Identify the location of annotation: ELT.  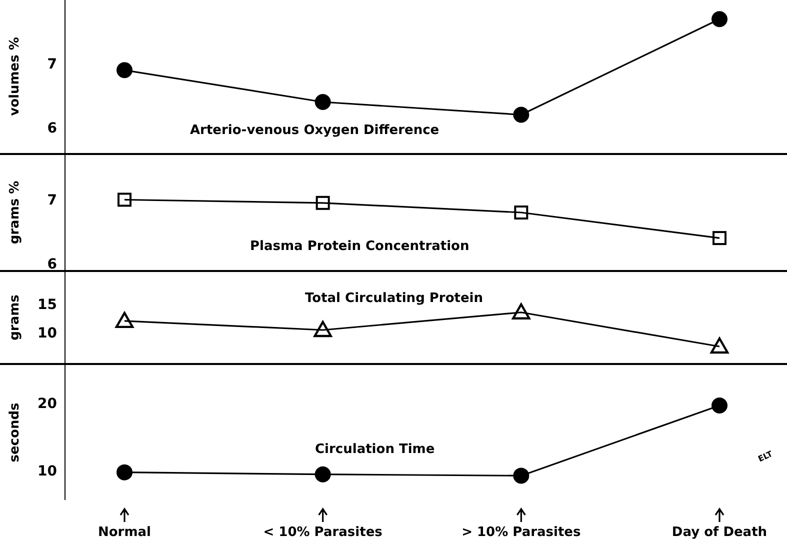
(765, 456).